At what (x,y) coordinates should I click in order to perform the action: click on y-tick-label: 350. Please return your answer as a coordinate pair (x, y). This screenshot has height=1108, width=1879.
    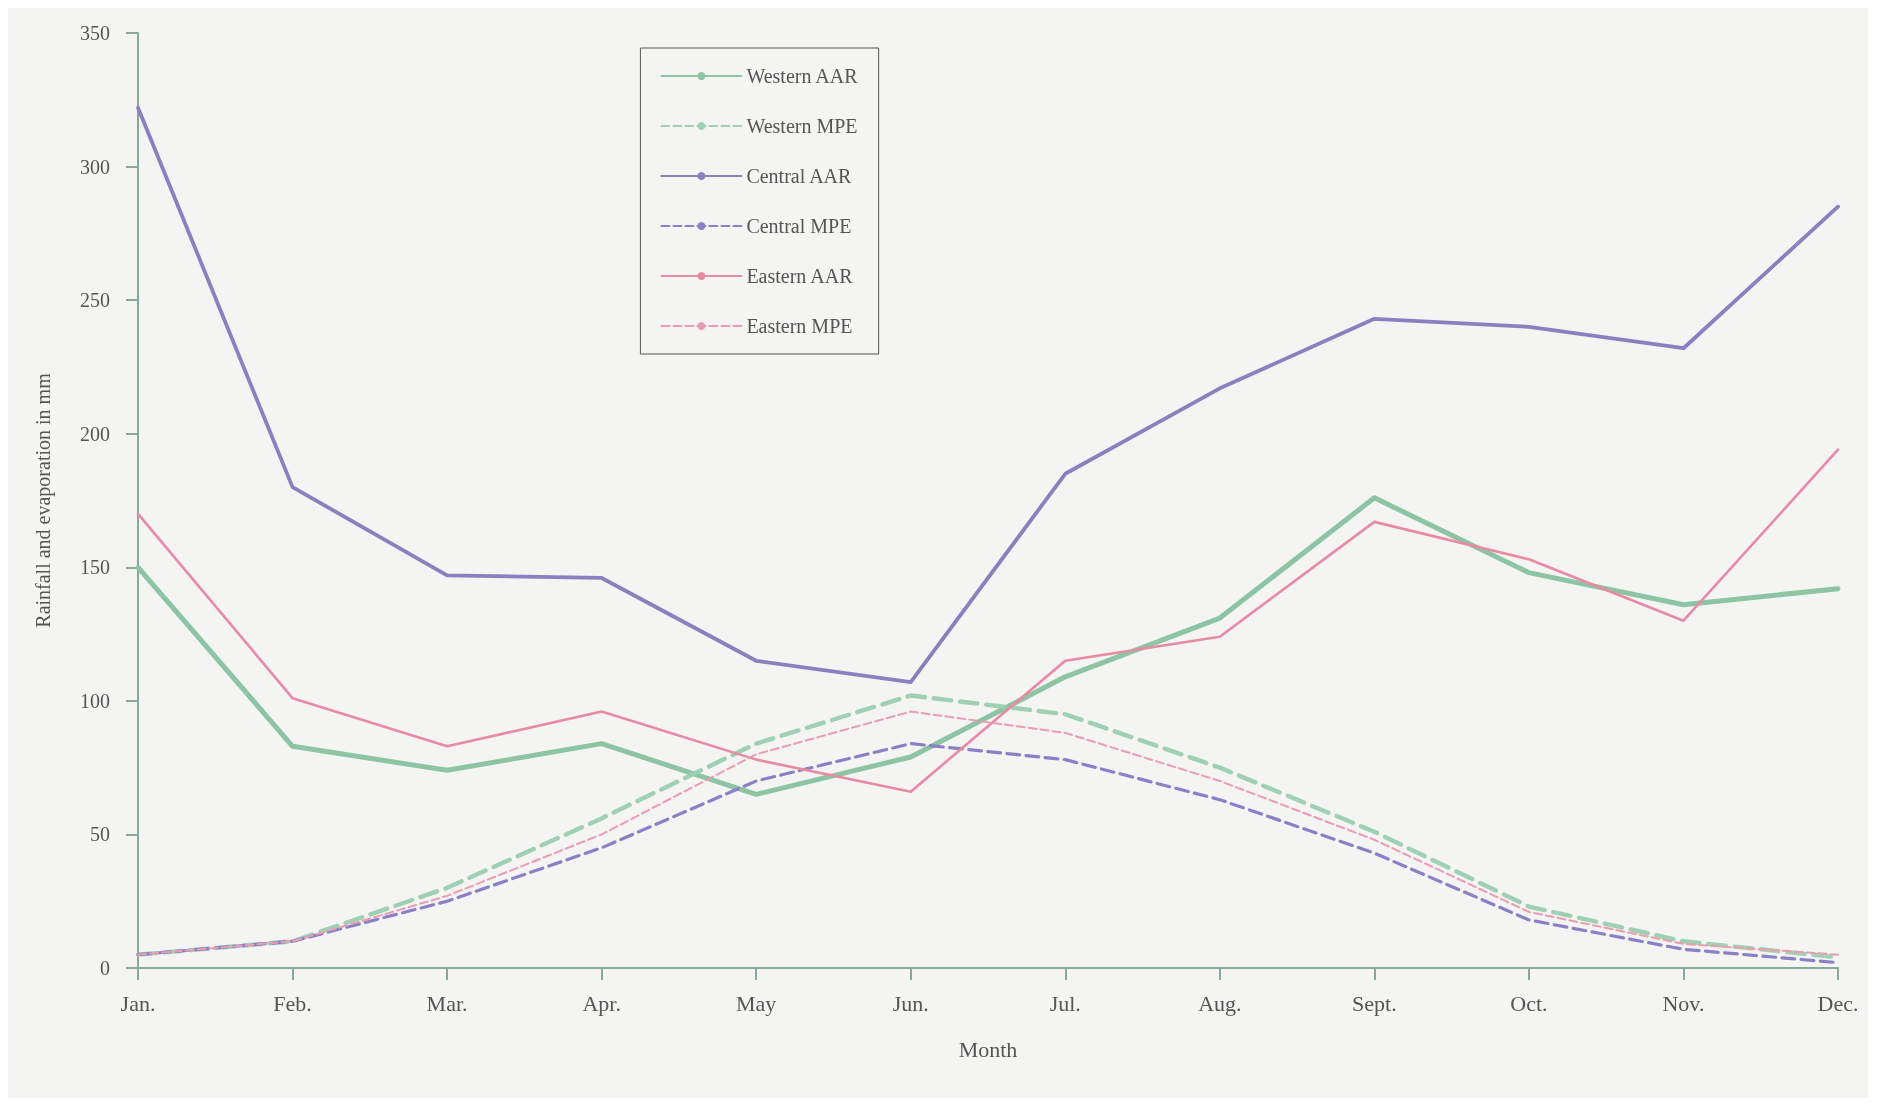
    Looking at the image, I should click on (95, 33).